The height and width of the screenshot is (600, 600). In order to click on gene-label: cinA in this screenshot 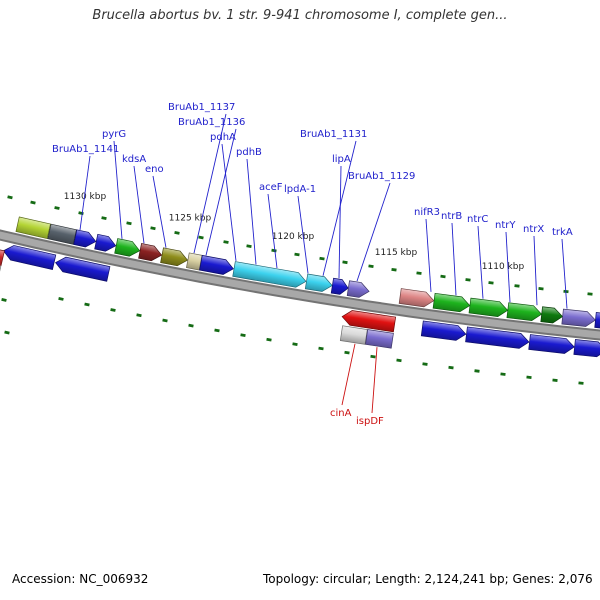, I will do `click(341, 413)`.